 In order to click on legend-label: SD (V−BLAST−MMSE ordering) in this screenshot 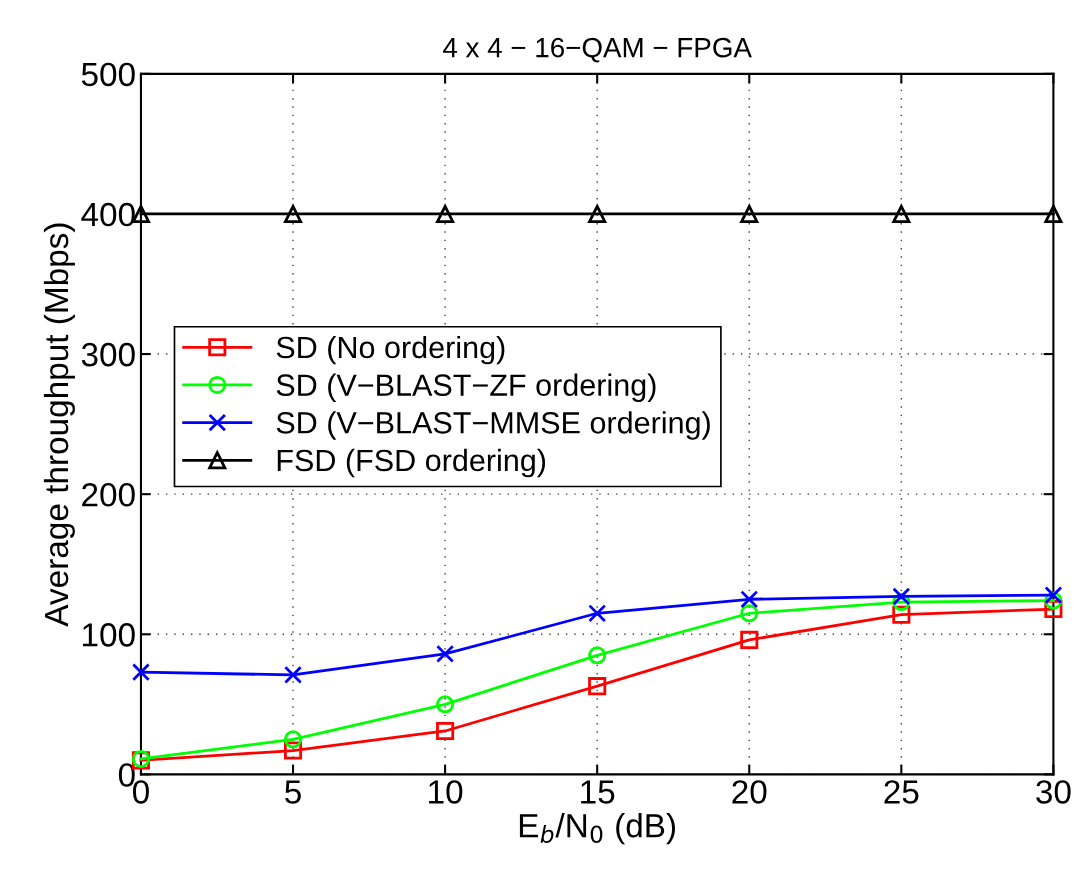, I will do `click(493, 425)`.